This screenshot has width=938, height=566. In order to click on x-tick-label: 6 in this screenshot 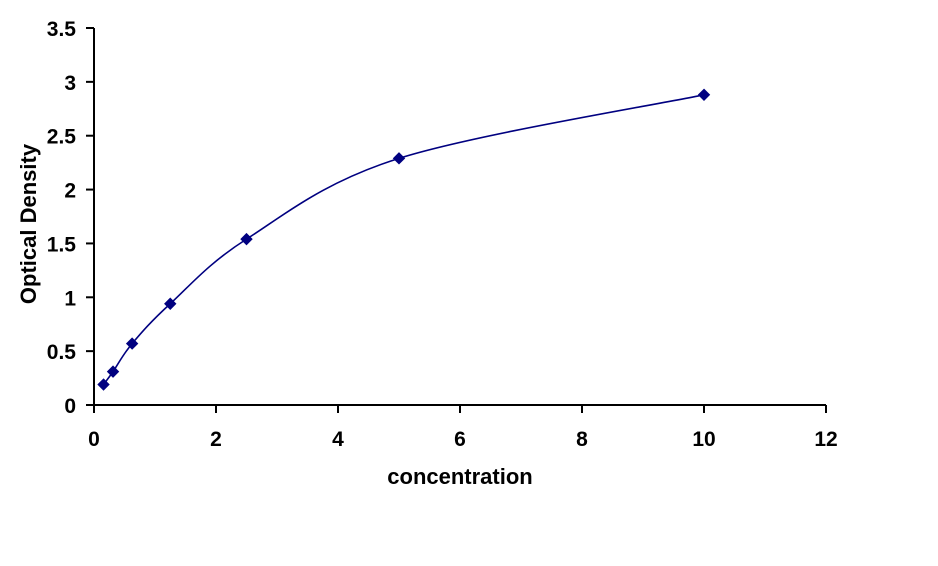, I will do `click(460, 439)`.